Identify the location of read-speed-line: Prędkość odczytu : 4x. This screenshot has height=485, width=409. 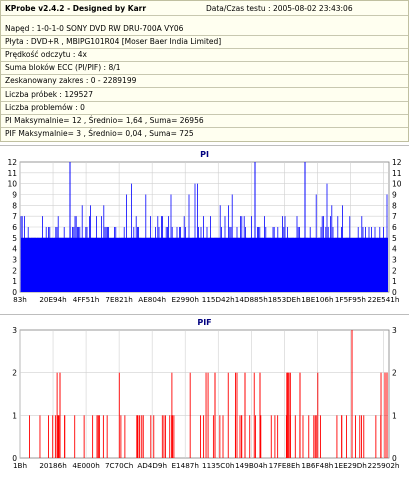
(46, 54).